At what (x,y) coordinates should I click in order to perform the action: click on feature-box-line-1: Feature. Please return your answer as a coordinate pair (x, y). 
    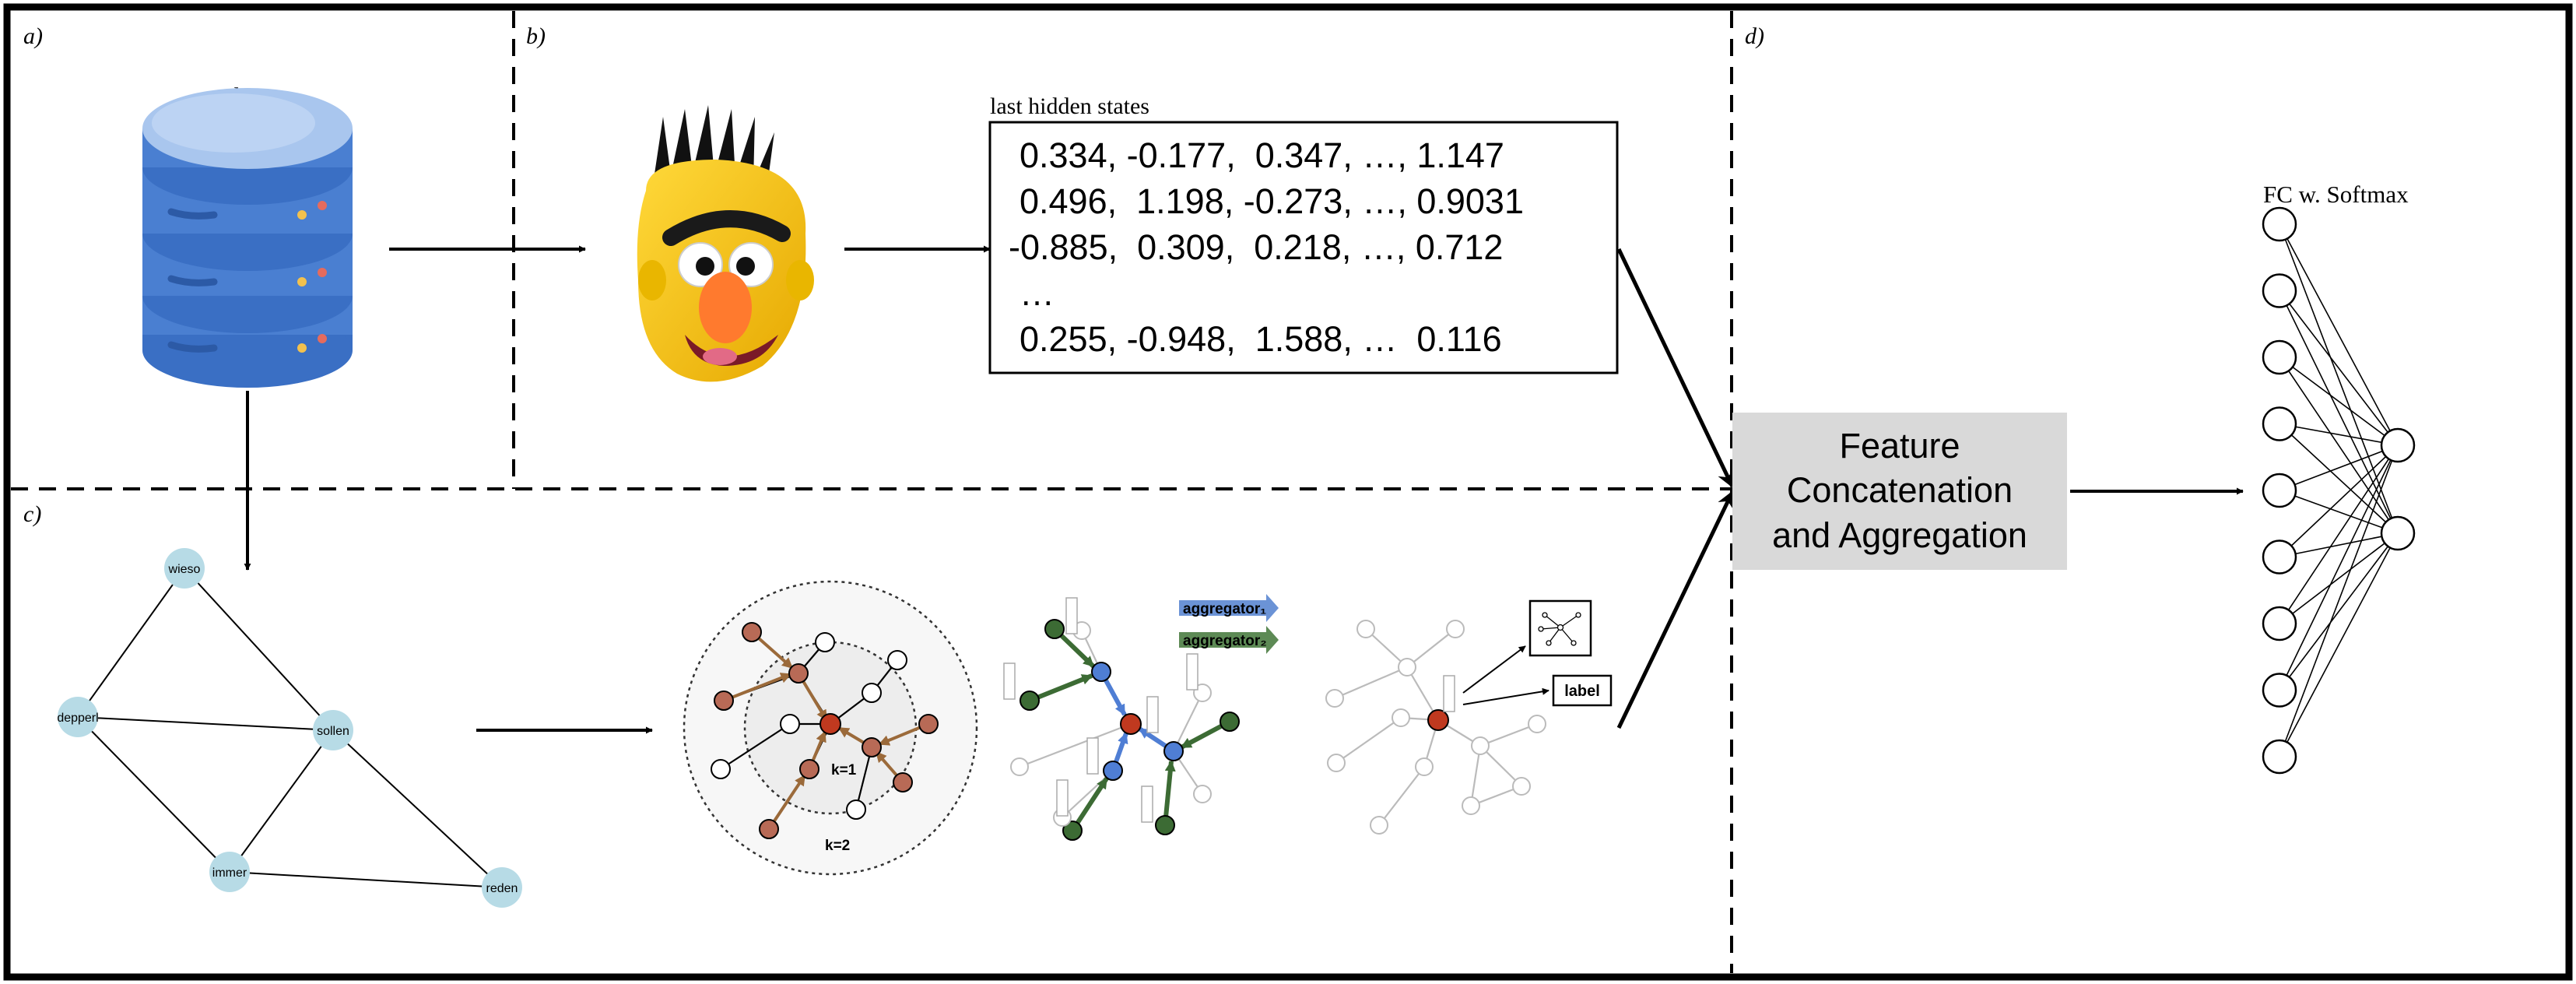
    Looking at the image, I should click on (1900, 446).